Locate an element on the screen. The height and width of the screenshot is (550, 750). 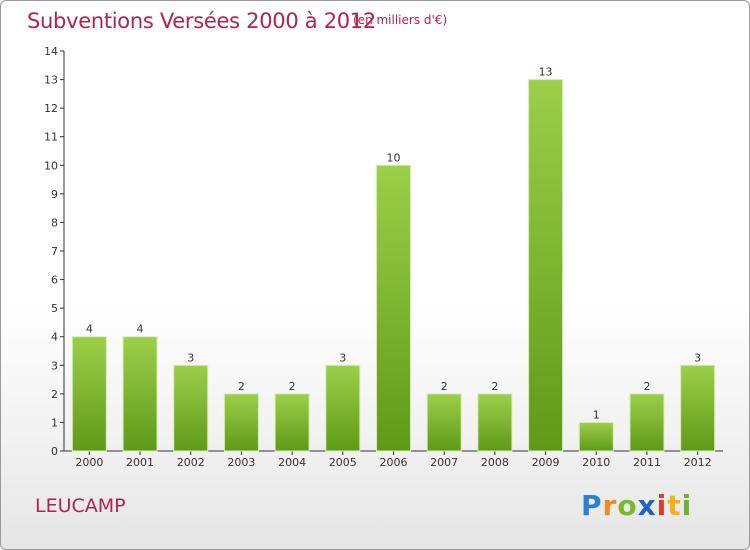
x-tick-label-2010: 2010 is located at coordinates (596, 462).